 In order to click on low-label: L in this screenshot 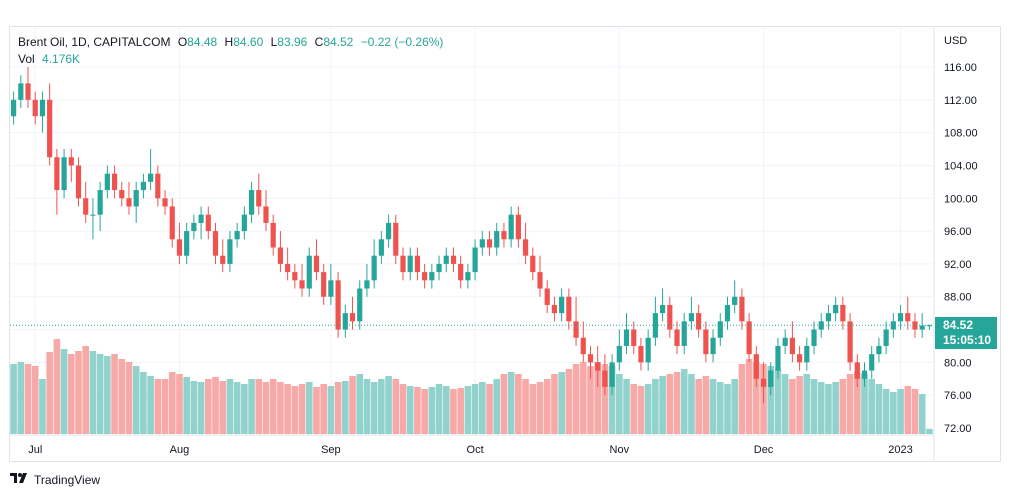, I will do `click(274, 42)`.